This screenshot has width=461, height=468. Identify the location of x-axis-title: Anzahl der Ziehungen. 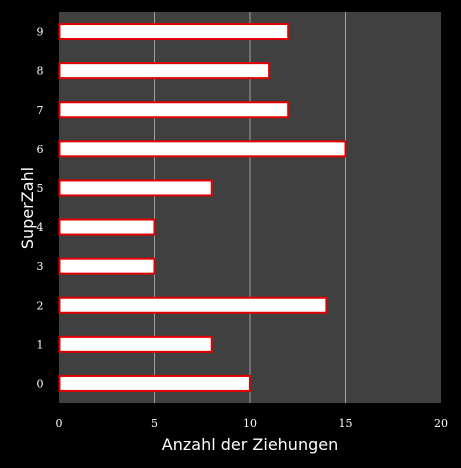
(250, 444).